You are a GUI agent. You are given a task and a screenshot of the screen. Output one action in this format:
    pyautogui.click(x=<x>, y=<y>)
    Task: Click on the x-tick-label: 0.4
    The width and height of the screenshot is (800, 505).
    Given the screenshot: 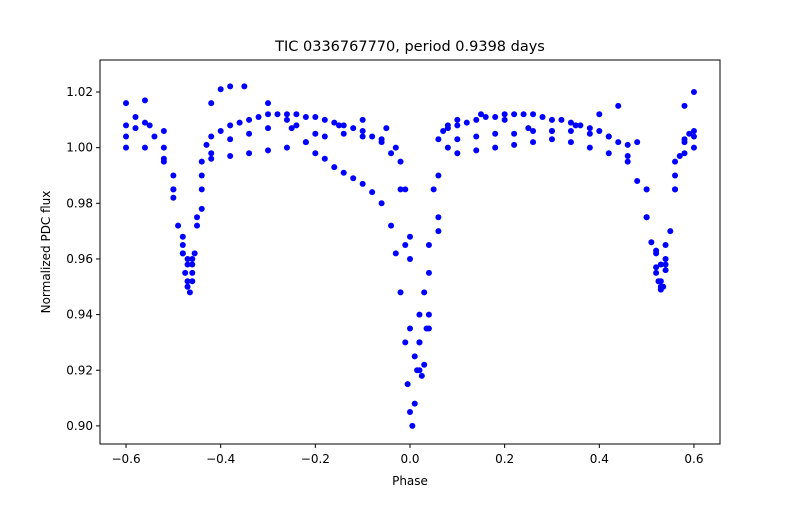 What is the action you would take?
    pyautogui.click(x=599, y=459)
    